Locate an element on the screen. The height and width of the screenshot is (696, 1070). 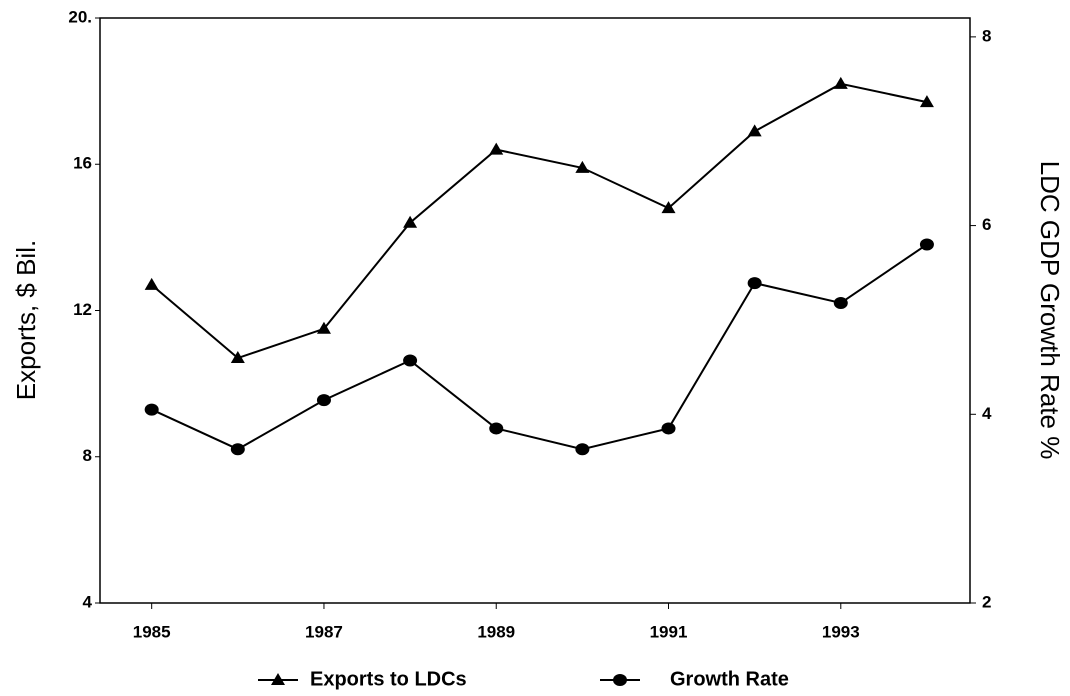
y-tick-label: 8 is located at coordinates (87, 455).